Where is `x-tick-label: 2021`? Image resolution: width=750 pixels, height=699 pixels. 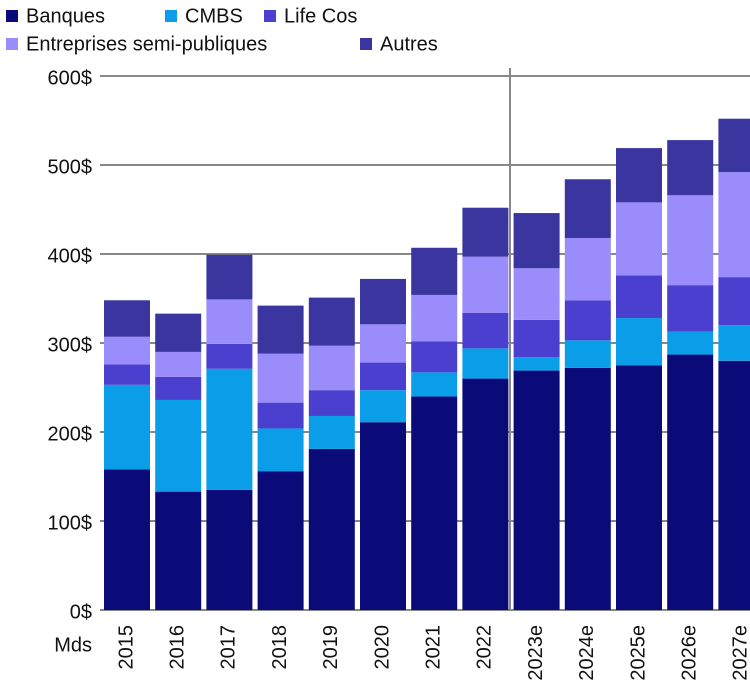 x-tick-label: 2021 is located at coordinates (433, 647).